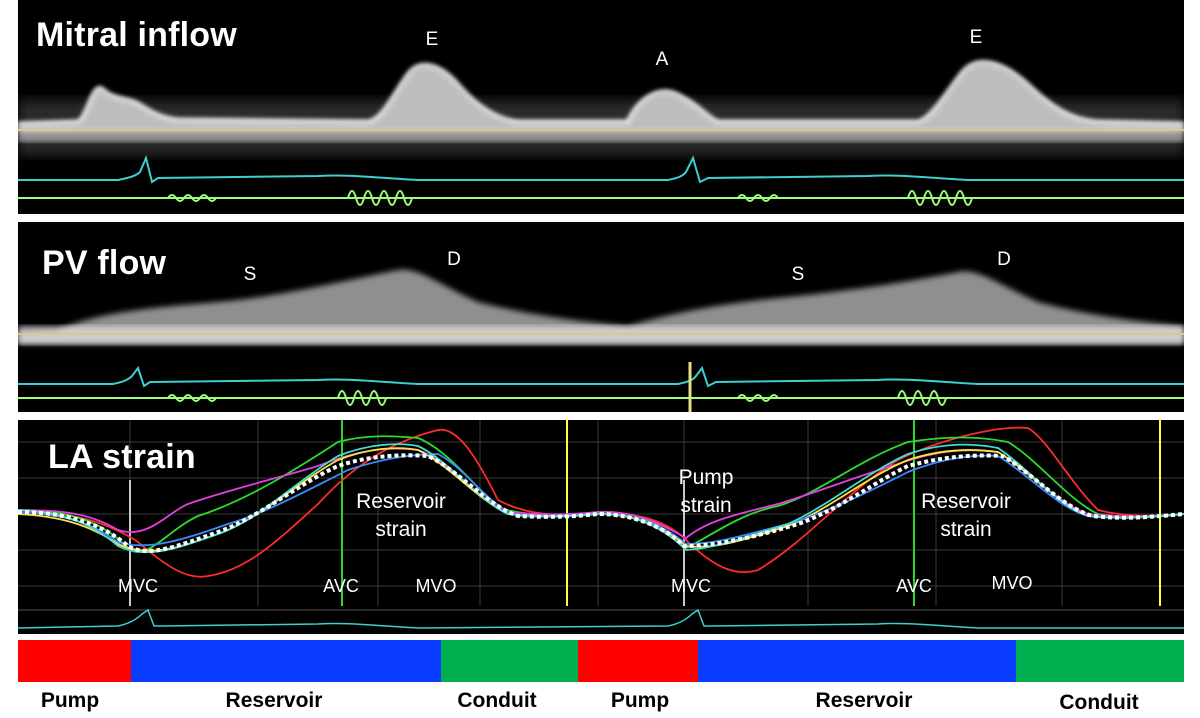  I want to click on mvc-label-1: MVC, so click(138, 586).